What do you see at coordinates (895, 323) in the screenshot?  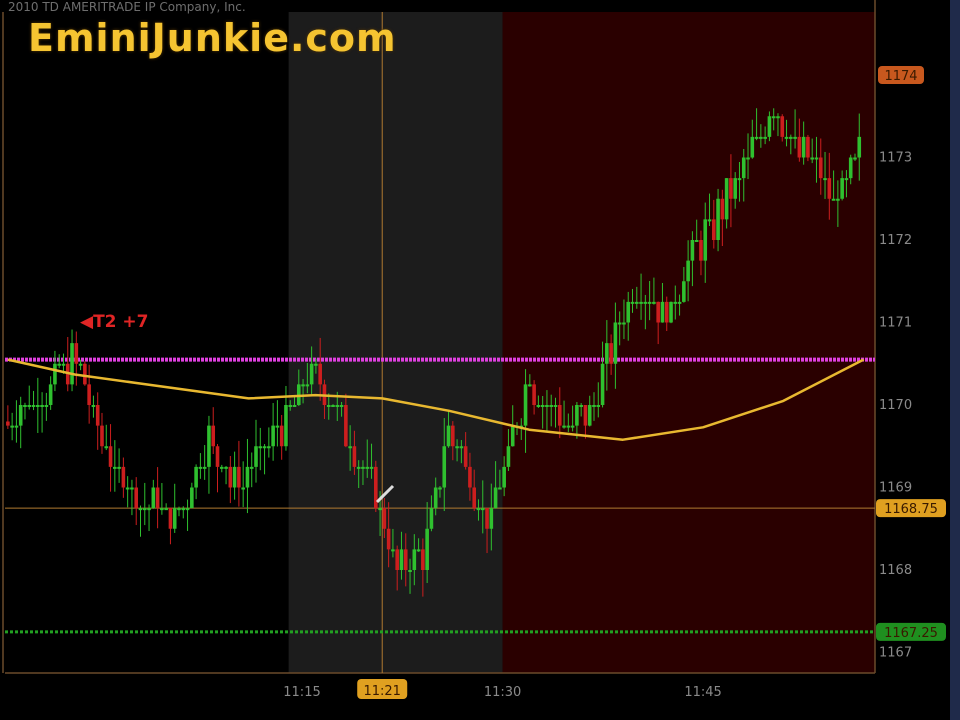 I see `price-tick-label: 1171` at bounding box center [895, 323].